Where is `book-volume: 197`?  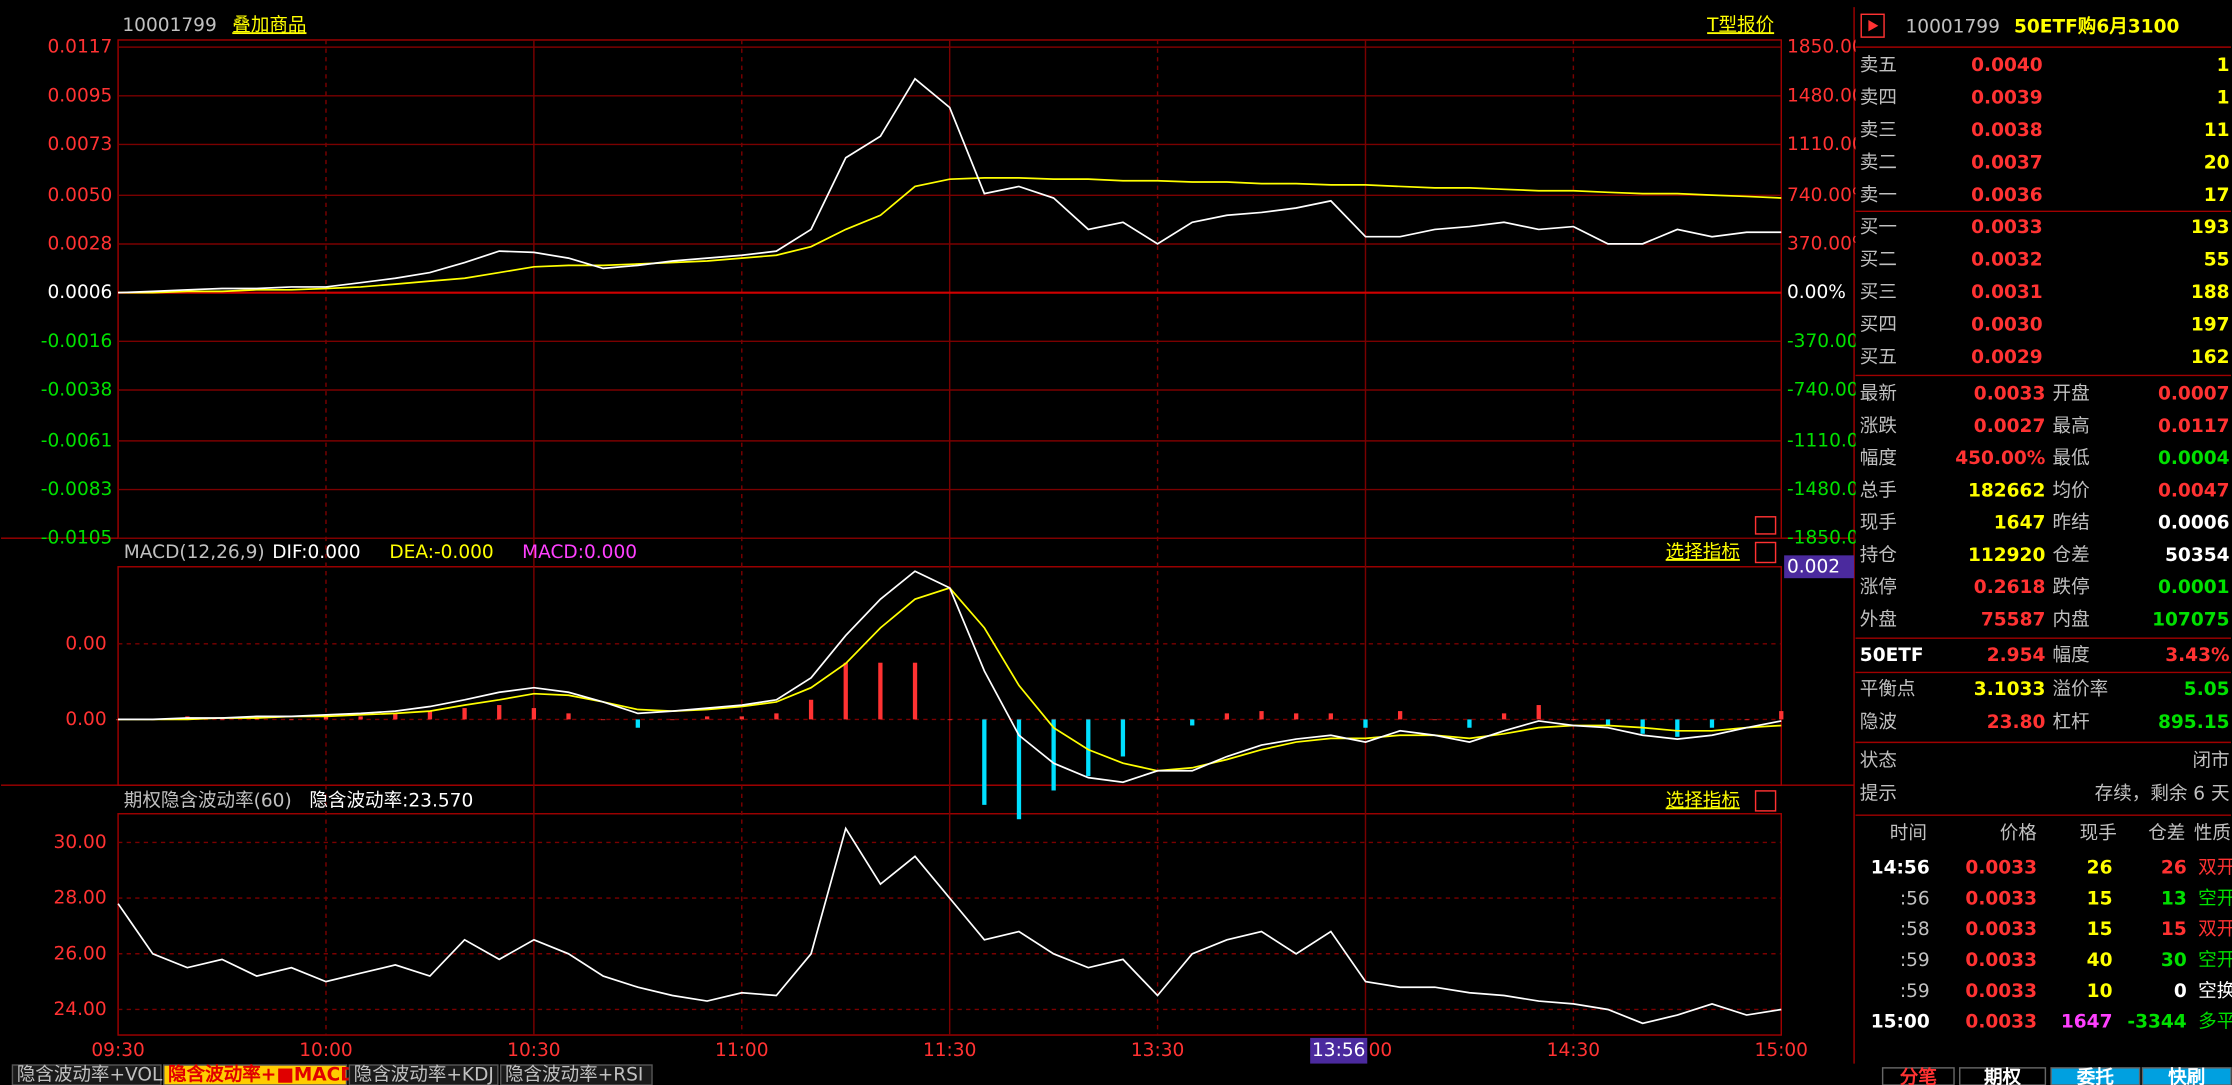
book-volume: 197 is located at coordinates (2210, 324).